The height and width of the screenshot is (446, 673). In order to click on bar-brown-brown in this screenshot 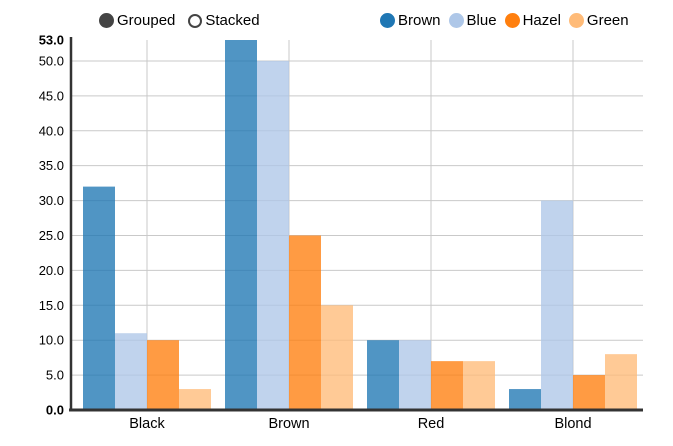, I will do `click(241, 225)`.